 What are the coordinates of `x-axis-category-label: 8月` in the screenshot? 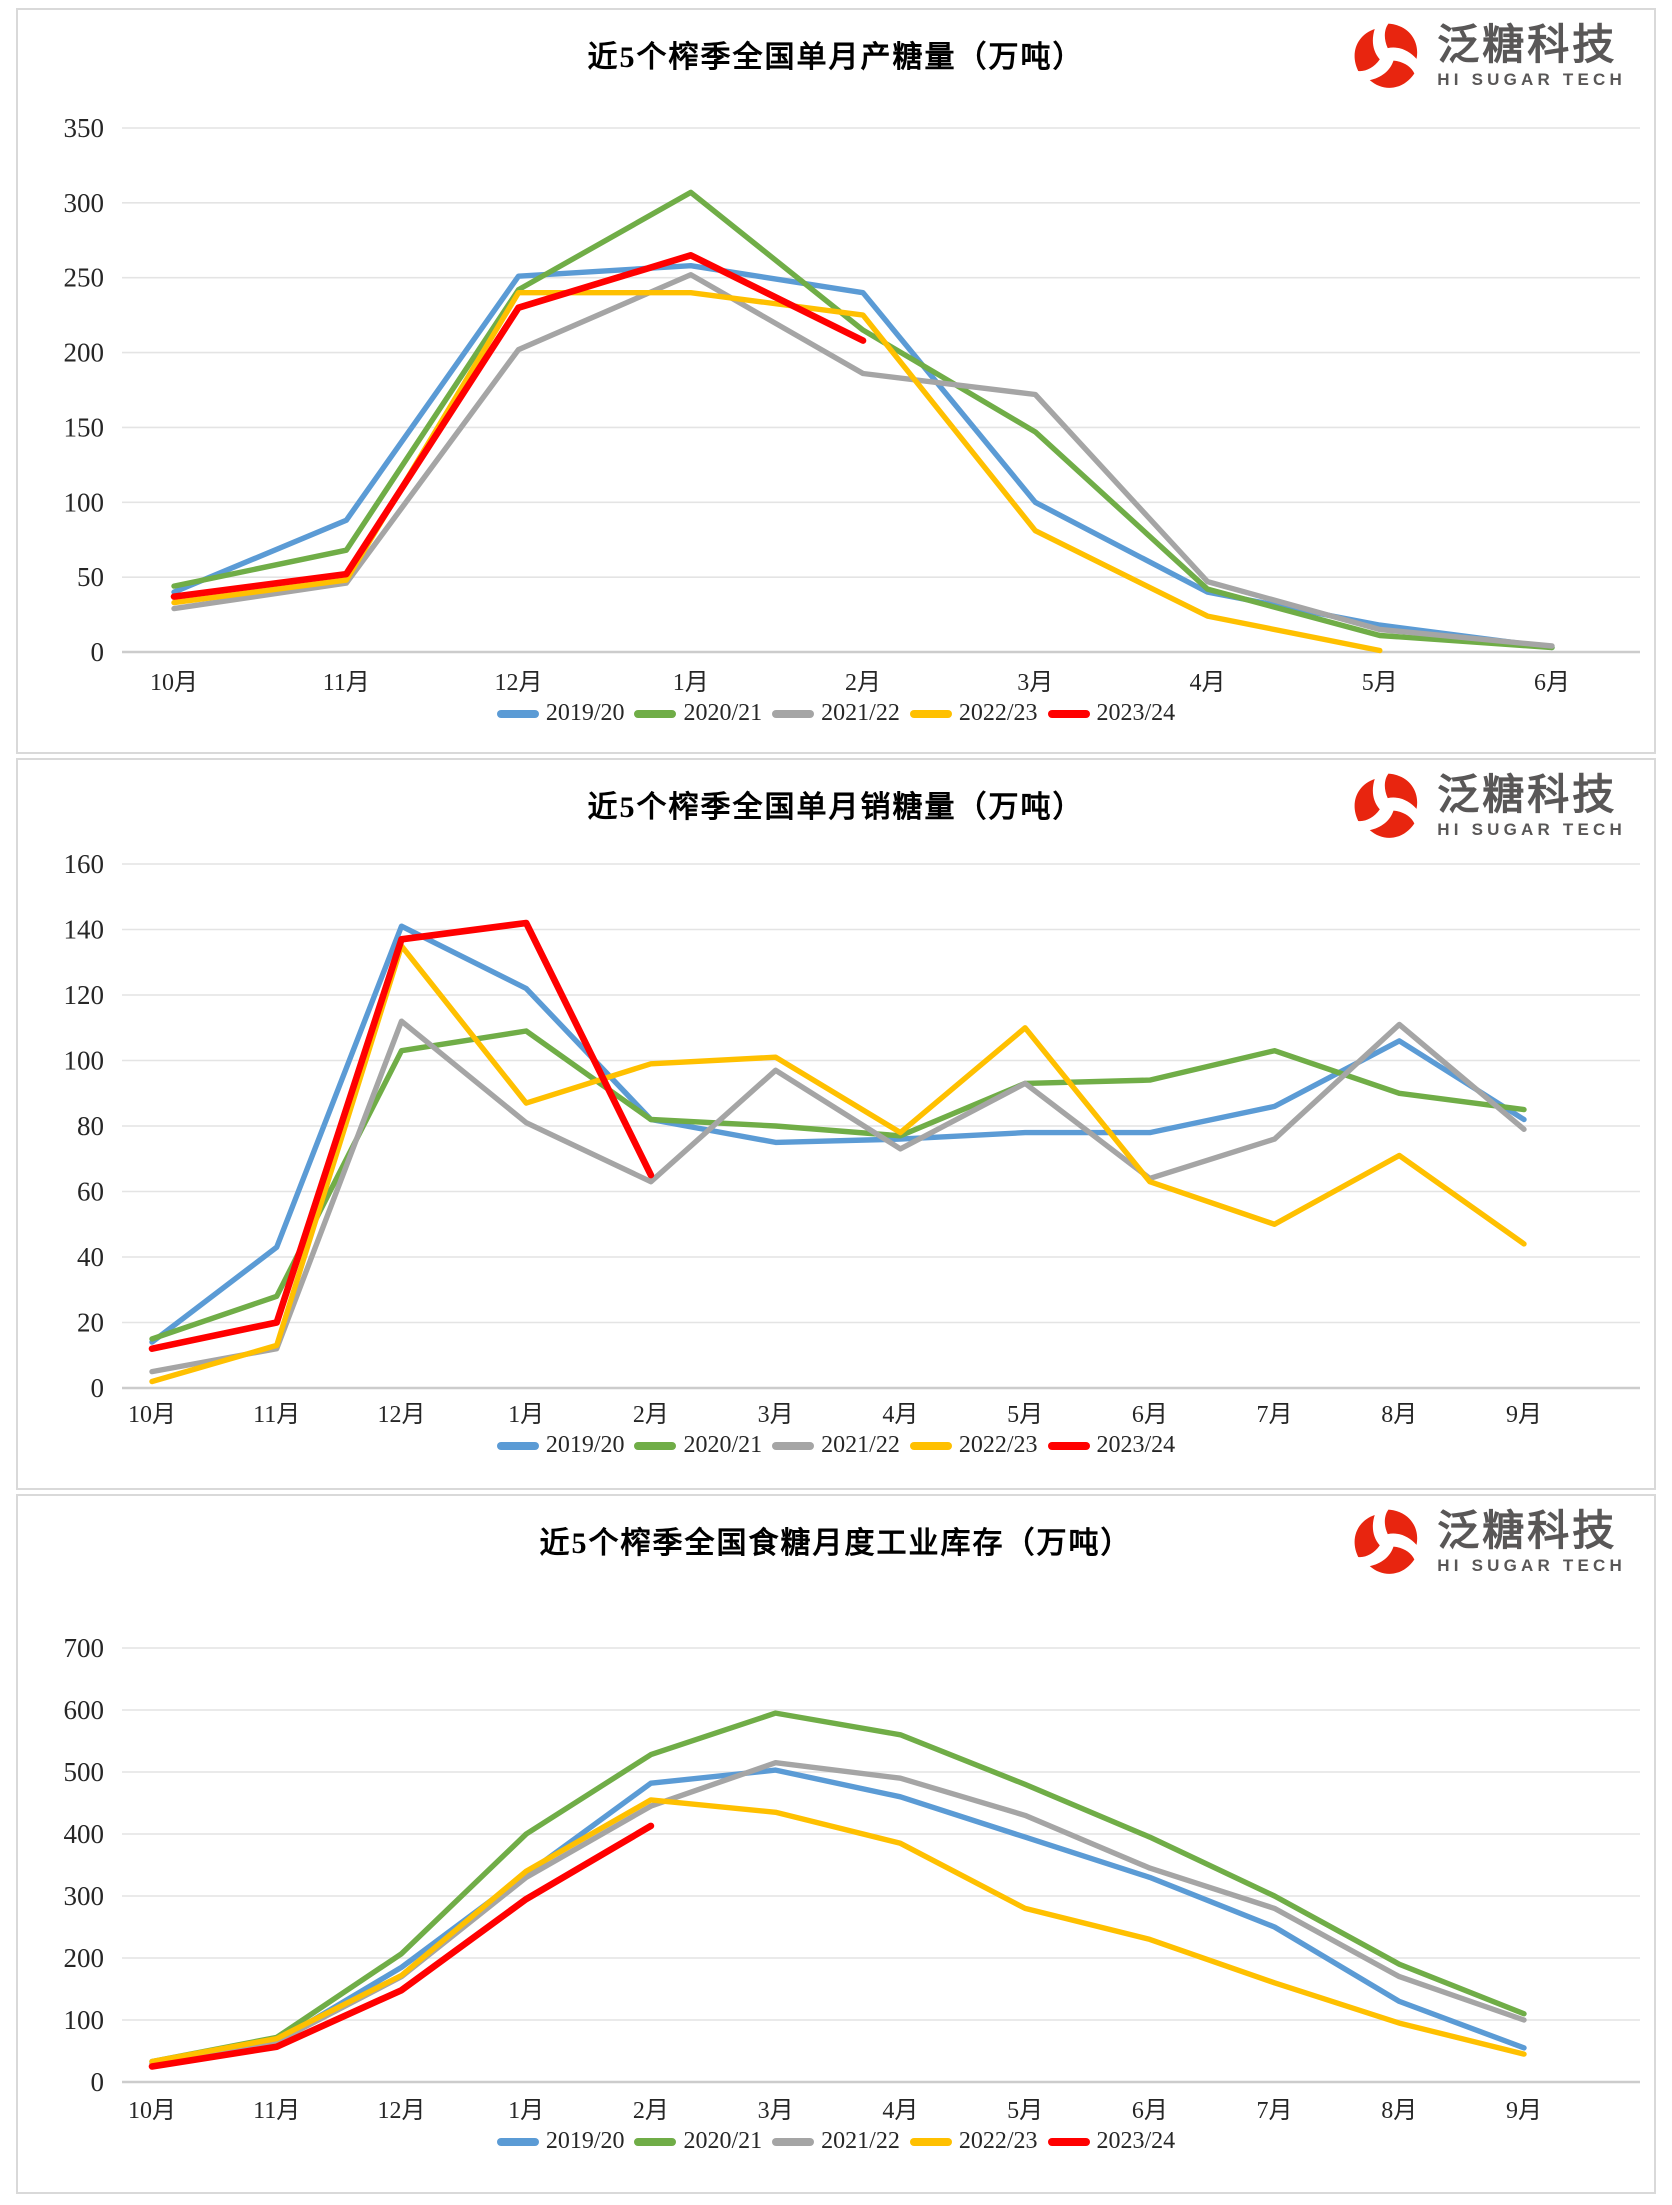 It's located at (1399, 2111).